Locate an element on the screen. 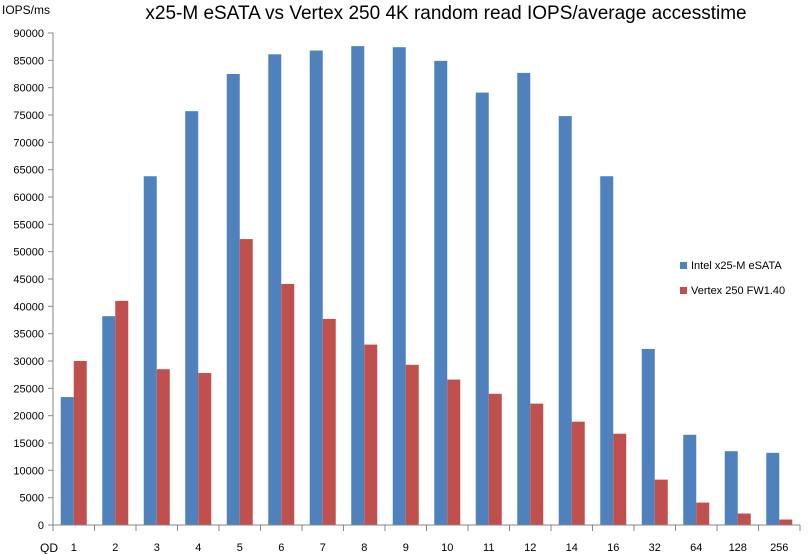 The height and width of the screenshot is (554, 808). x-tick-label: 11 is located at coordinates (488, 548).